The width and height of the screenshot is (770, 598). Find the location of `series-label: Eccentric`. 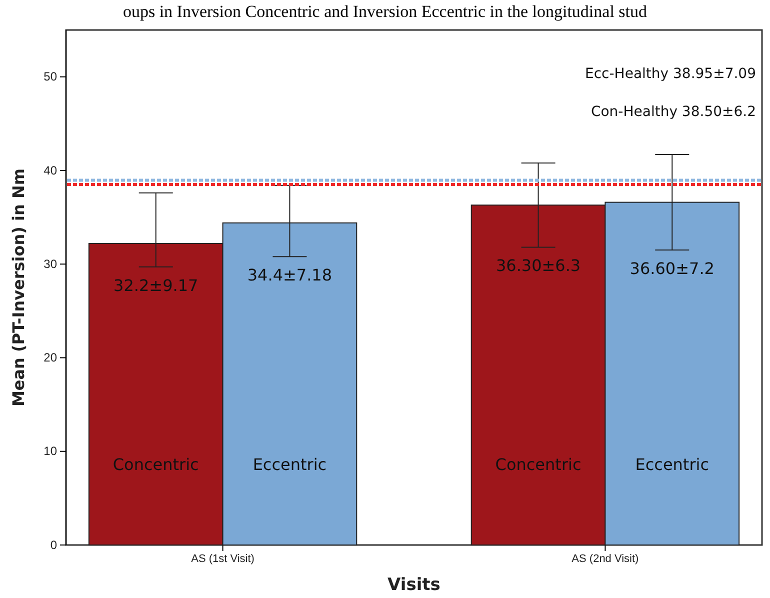

series-label: Eccentric is located at coordinates (289, 464).